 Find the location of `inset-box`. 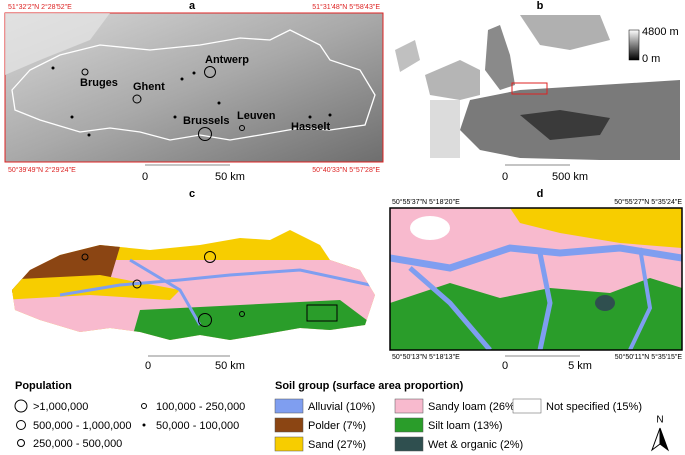

inset-box is located at coordinates (322, 313).